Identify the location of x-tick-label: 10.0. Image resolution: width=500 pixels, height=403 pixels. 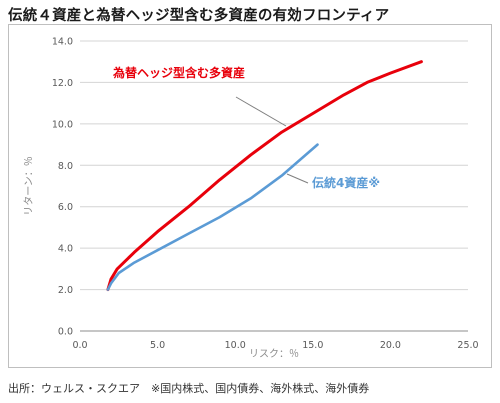
(235, 345).